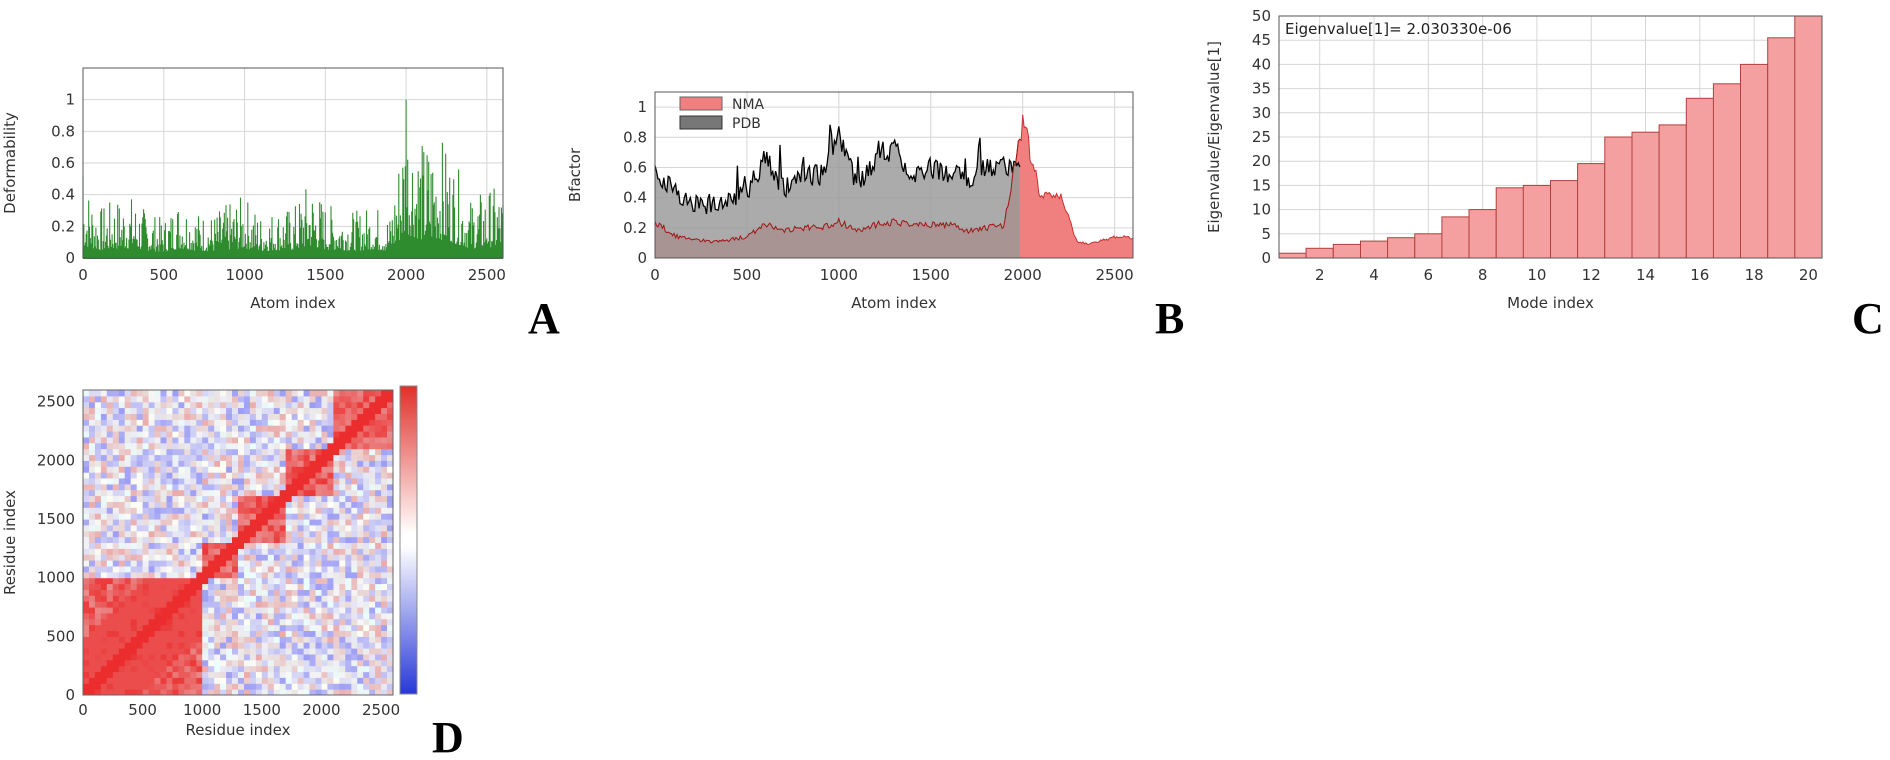 The height and width of the screenshot is (760, 1890). What do you see at coordinates (1398, 29) in the screenshot?
I see `eigenvalue-annotation: Eigenvalue[1]= 2.030330e-06` at bounding box center [1398, 29].